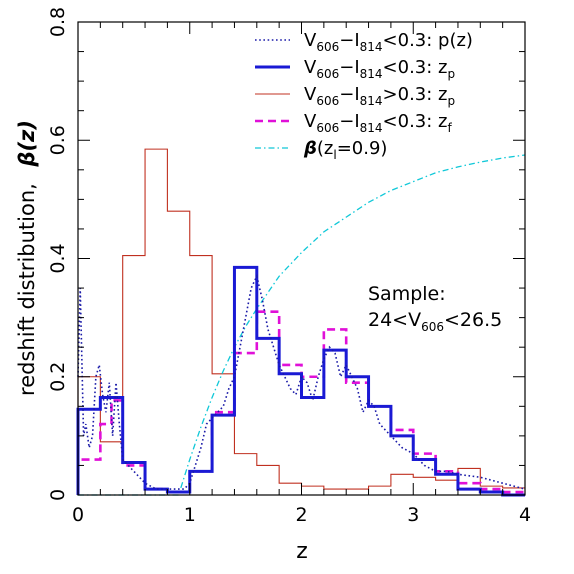  Describe the element at coordinates (413, 515) in the screenshot. I see `x-tick-label: 3` at that location.